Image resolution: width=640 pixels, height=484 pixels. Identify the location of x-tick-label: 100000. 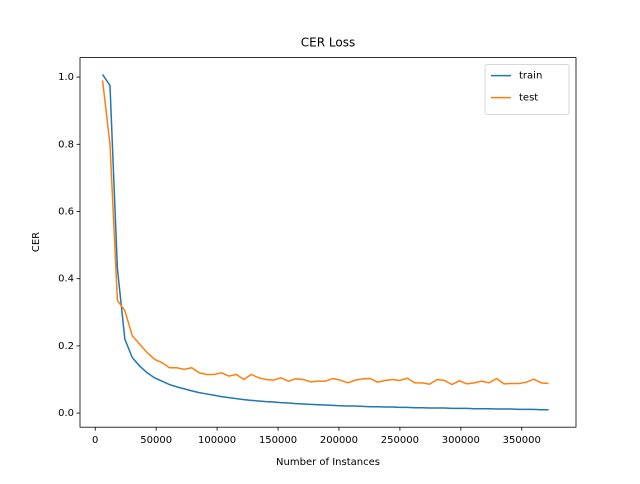
(217, 440).